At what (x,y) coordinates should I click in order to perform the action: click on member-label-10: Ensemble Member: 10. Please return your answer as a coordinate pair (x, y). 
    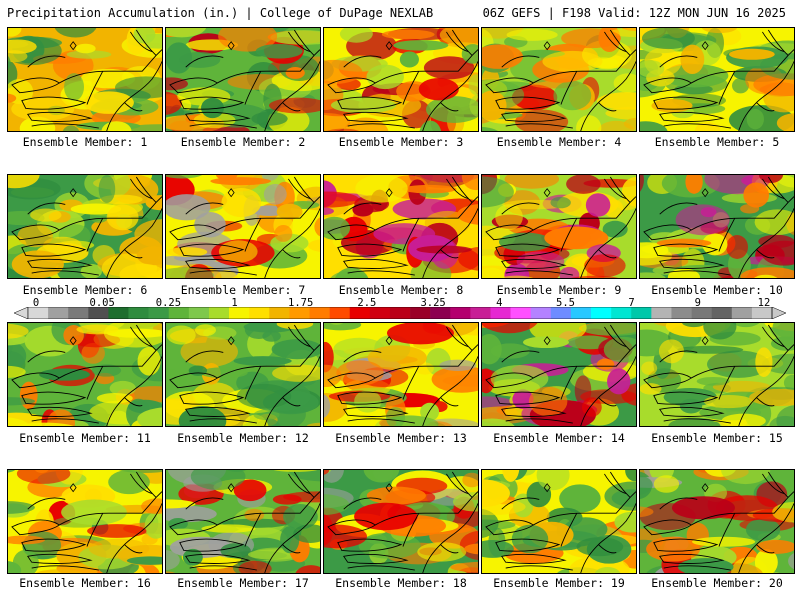
    Looking at the image, I should click on (717, 290).